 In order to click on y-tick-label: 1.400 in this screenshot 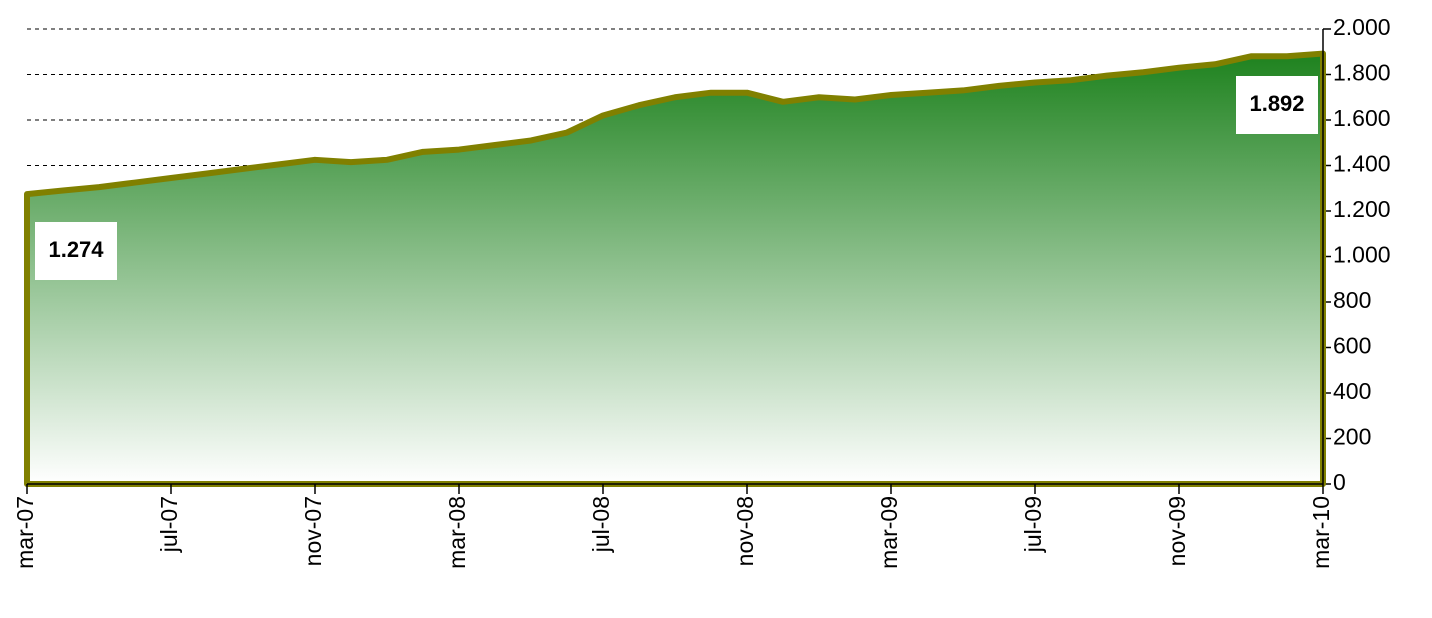, I will do `click(1362, 164)`.